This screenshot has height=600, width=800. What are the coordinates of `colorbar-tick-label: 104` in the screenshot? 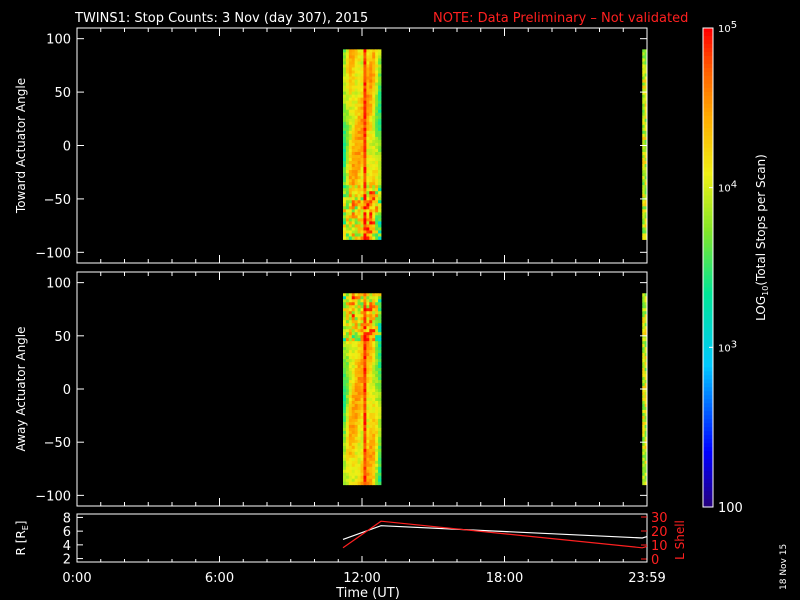 It's located at (727, 187).